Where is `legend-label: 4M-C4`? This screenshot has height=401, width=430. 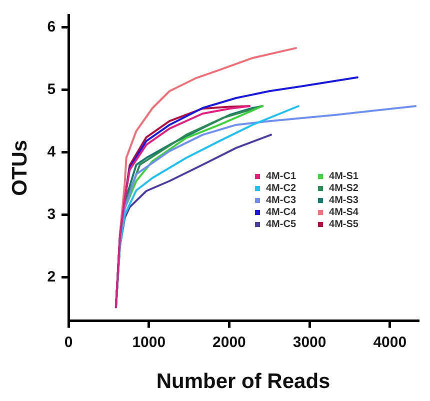
legend-label: 4M-C4 is located at coordinates (281, 212).